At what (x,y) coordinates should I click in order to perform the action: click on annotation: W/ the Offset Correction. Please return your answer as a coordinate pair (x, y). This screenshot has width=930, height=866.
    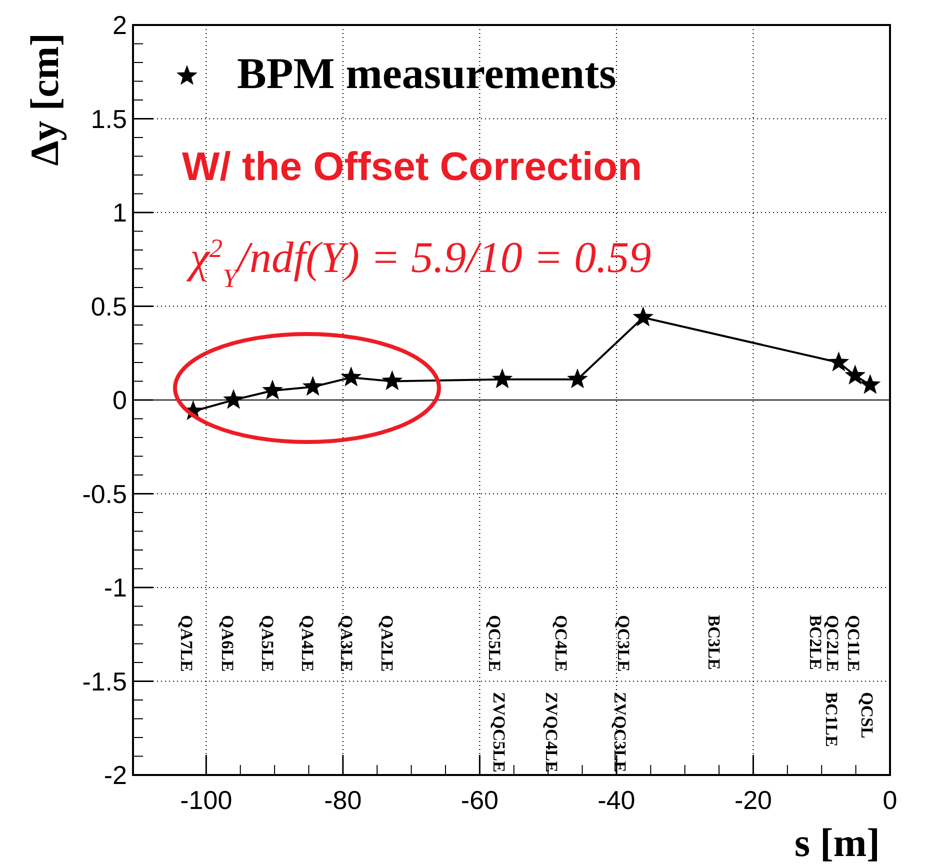
    Looking at the image, I should click on (412, 167).